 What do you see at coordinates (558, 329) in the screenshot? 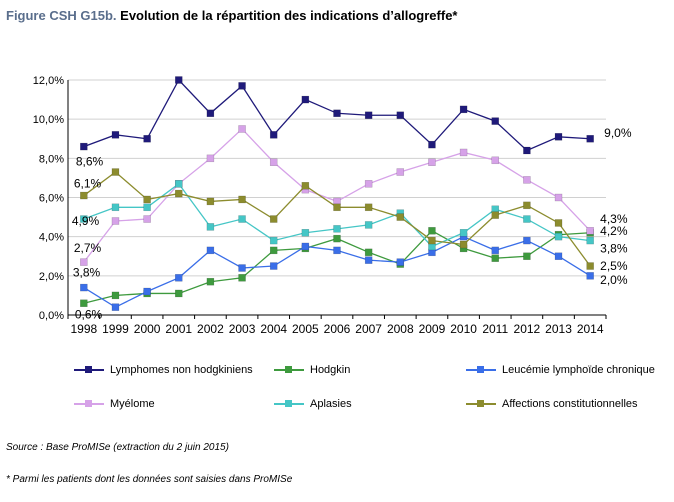
I see `x-tick-label: 2013` at bounding box center [558, 329].